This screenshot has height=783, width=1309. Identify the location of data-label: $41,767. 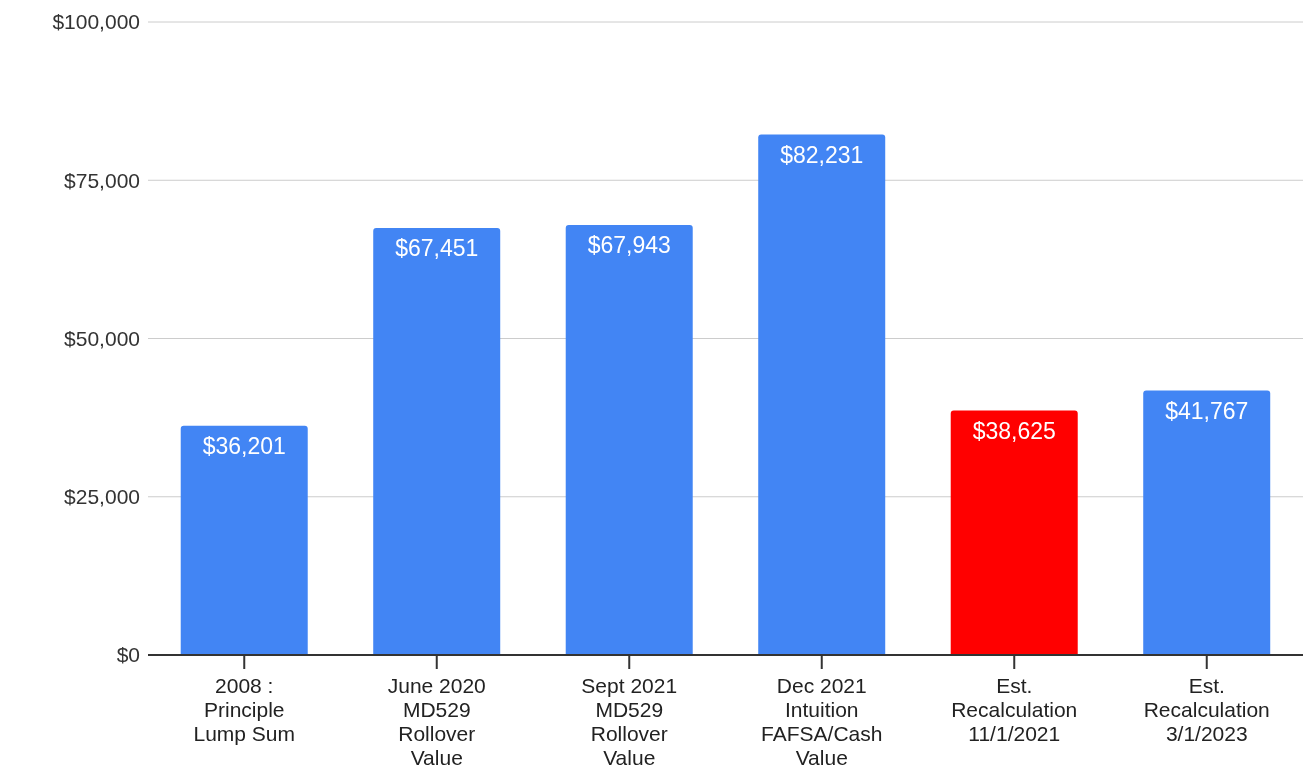
(1207, 410).